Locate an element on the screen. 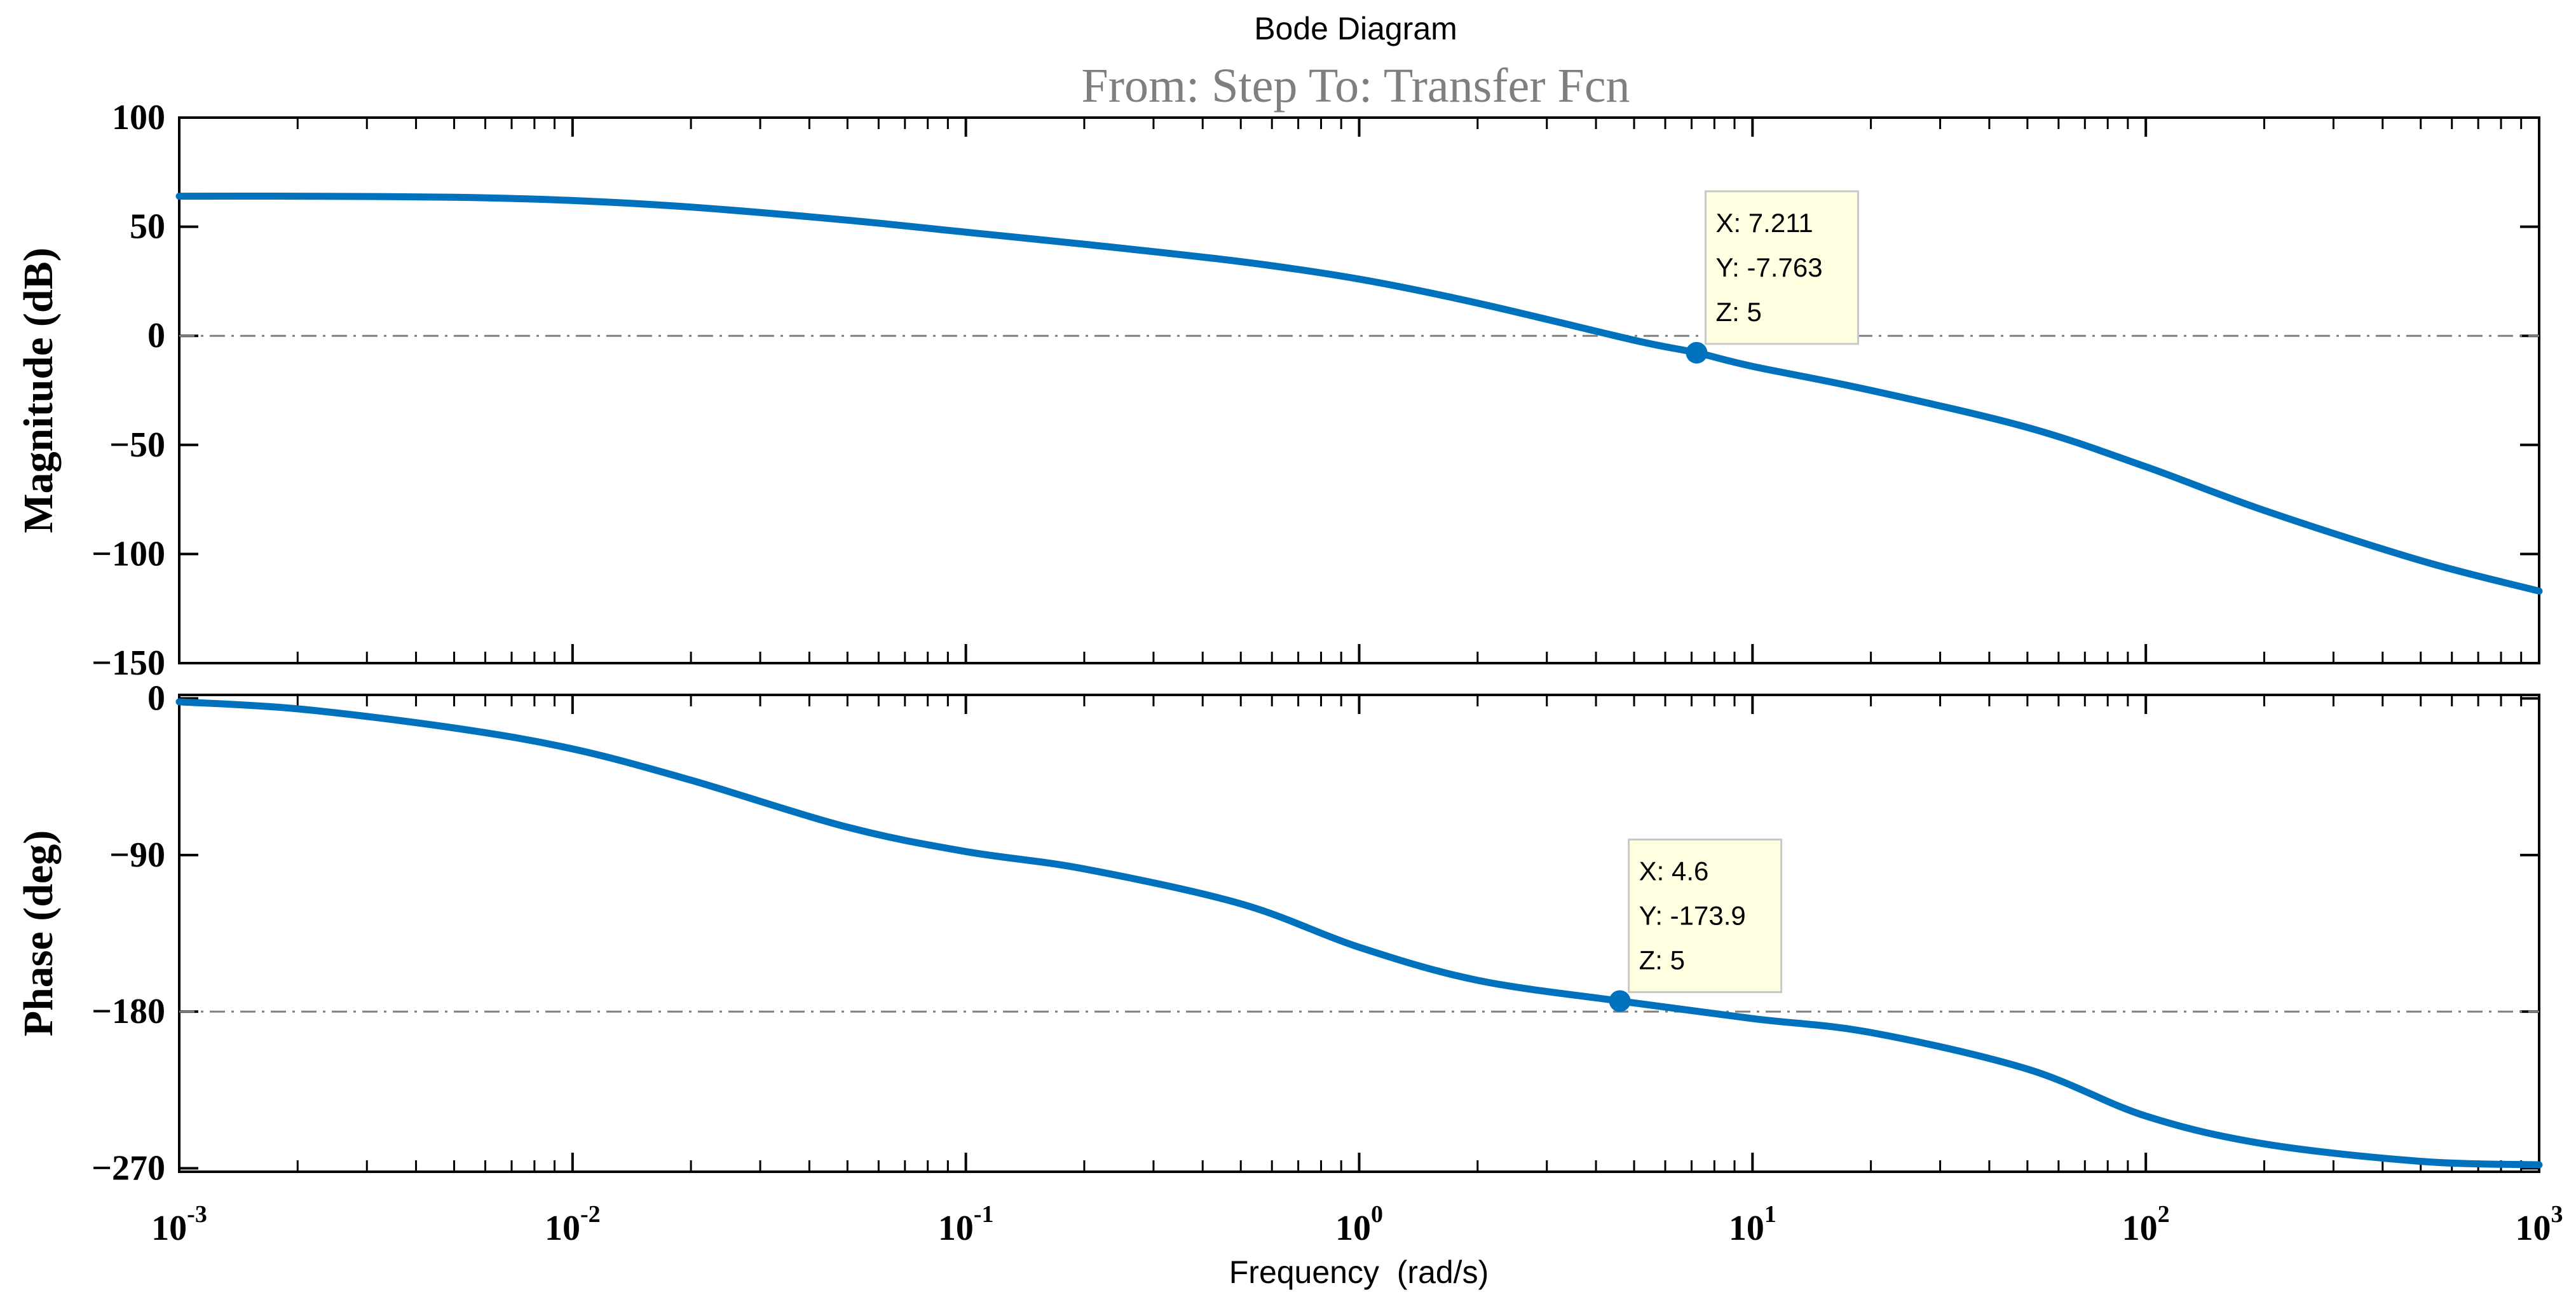  x-tick-exponent: 2 is located at coordinates (2164, 1214).